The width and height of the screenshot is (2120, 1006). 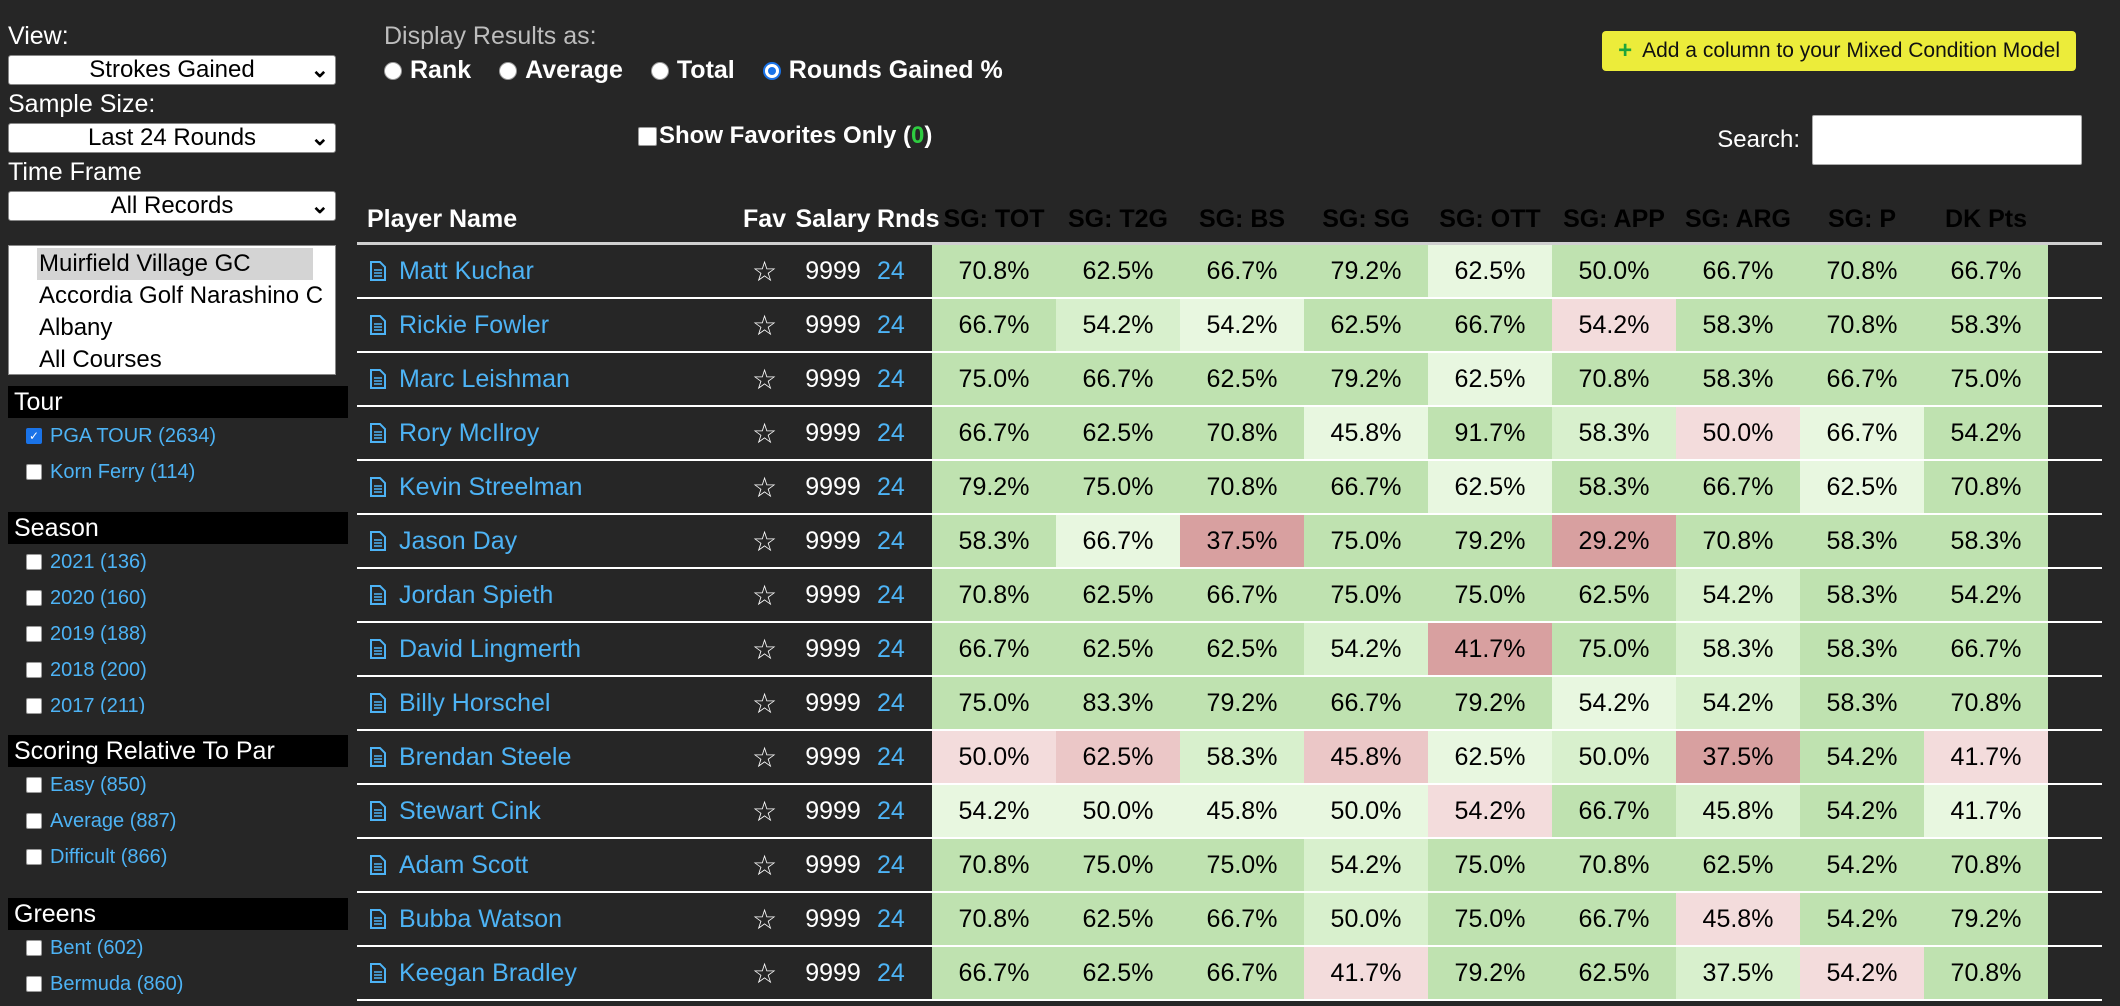 I want to click on course-option: Albany, so click(x=76, y=327).